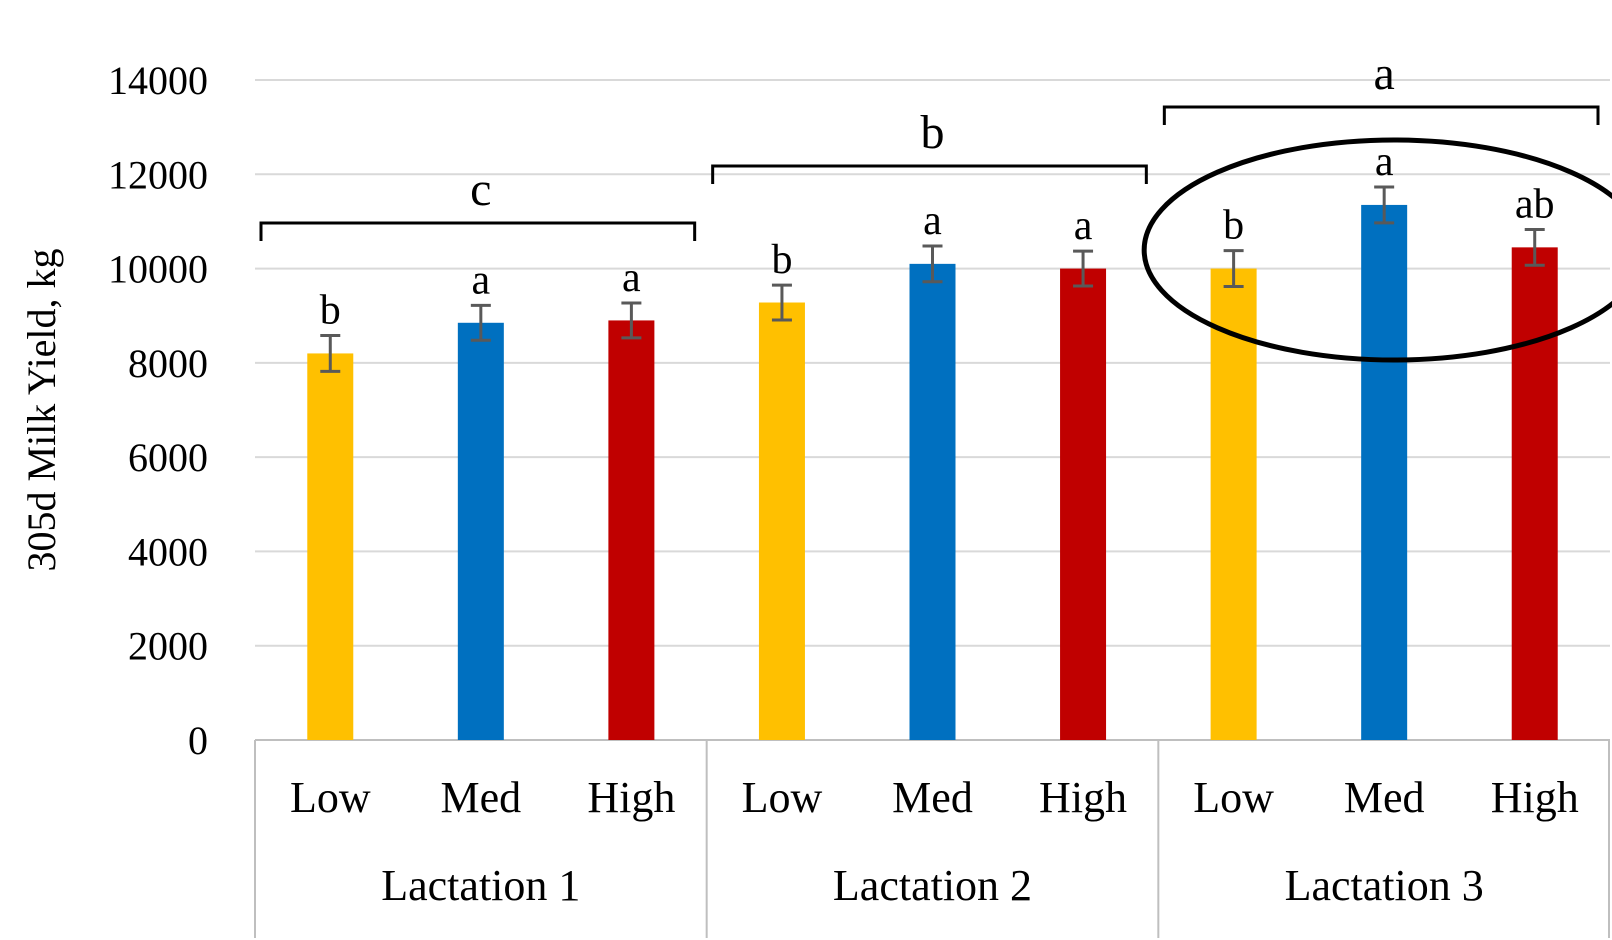 The width and height of the screenshot is (1612, 940). I want to click on y-tick-label: 4000, so click(168, 551).